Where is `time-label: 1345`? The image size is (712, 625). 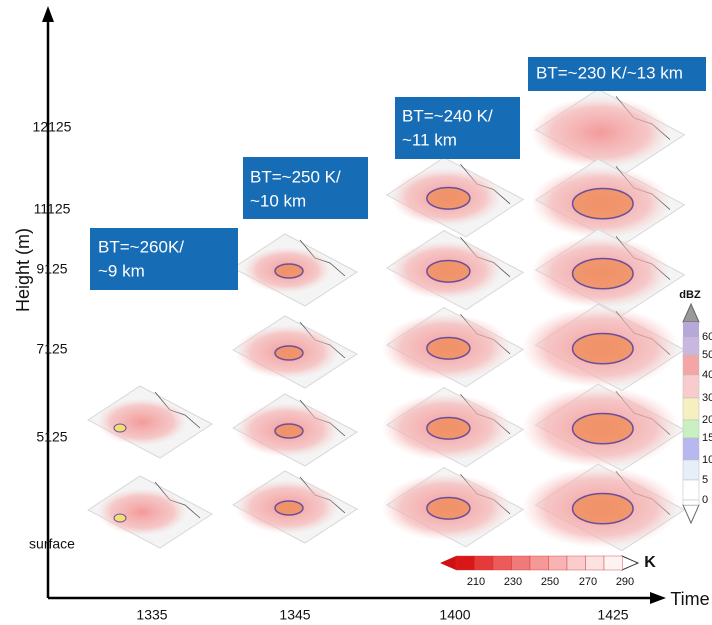 time-label: 1345 is located at coordinates (294, 615).